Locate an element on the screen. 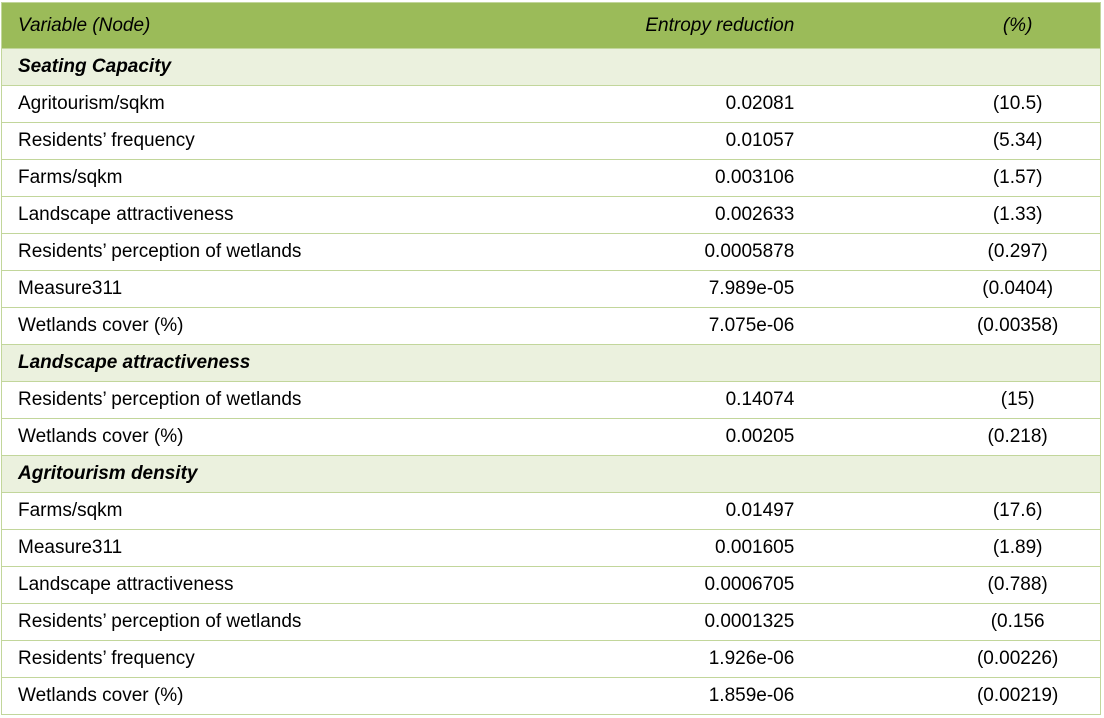  header-variable: Variable (Node) is located at coordinates (84, 25).